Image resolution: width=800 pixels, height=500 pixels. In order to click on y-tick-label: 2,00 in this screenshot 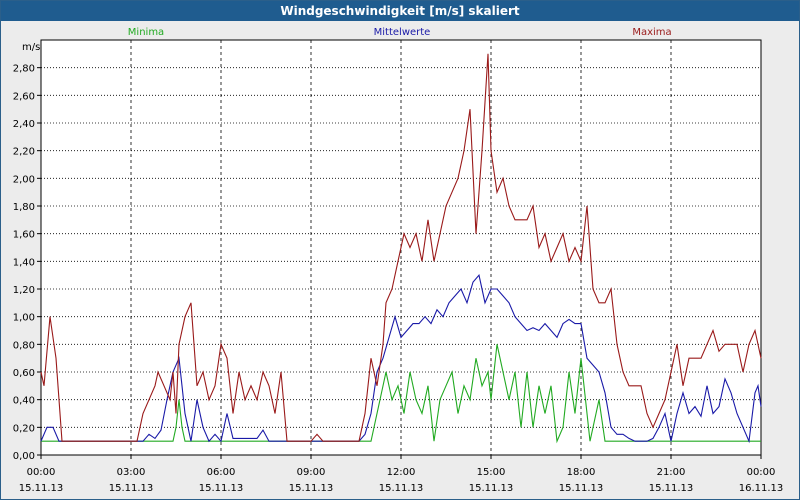, I will do `click(24, 179)`.